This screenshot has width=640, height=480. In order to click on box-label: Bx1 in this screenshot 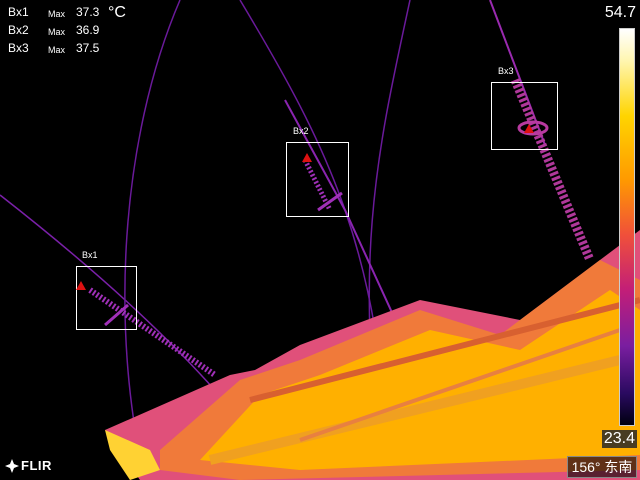, I will do `click(90, 255)`.